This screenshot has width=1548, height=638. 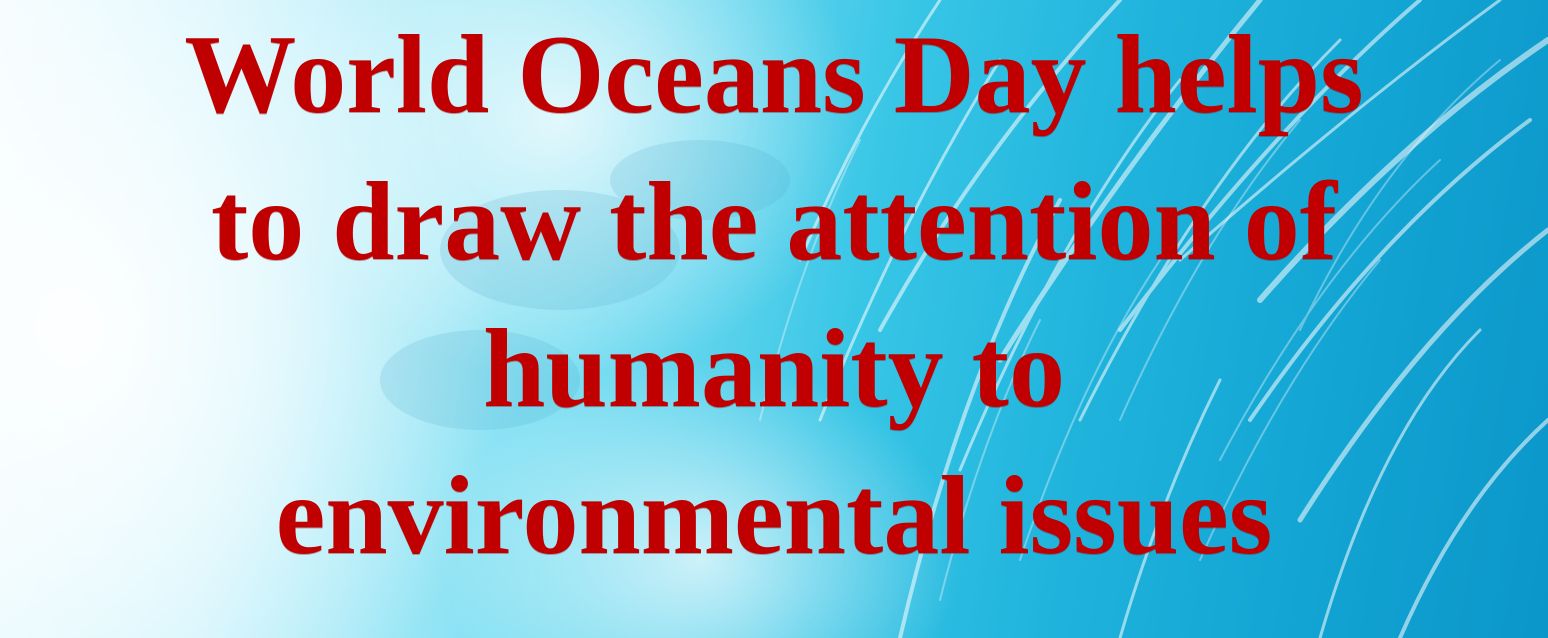 What do you see at coordinates (774, 222) in the screenshot?
I see `headline-line-2: to draw the attention of` at bounding box center [774, 222].